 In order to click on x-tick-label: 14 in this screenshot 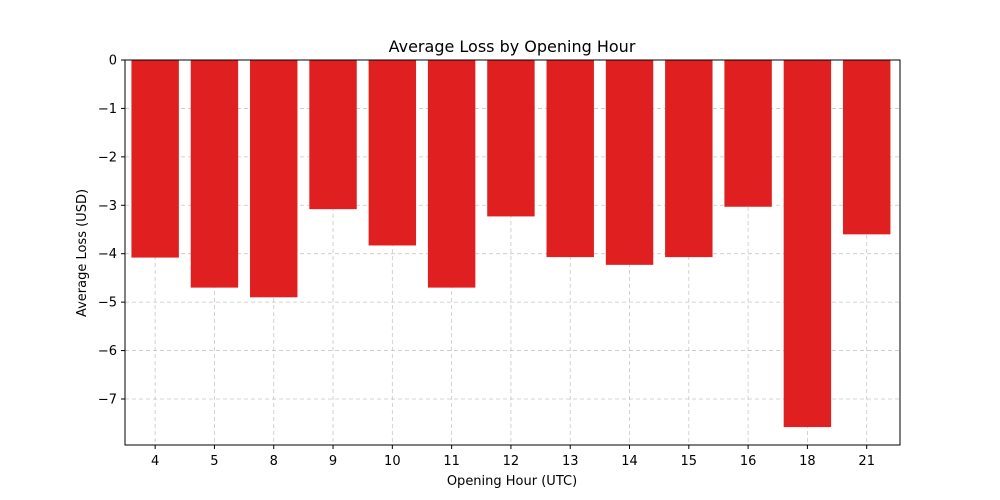, I will do `click(629, 461)`.